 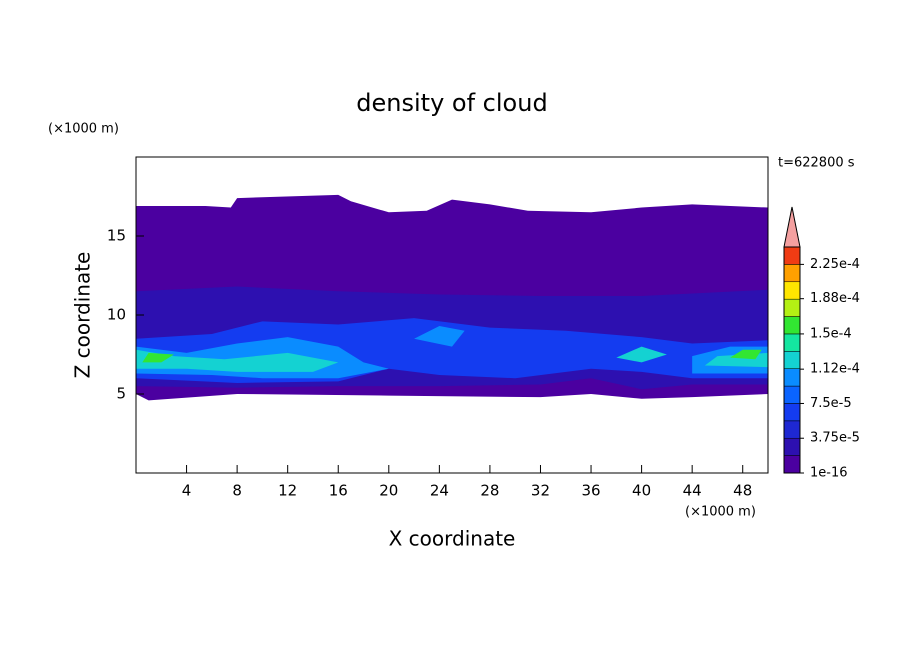 I want to click on x-tick-label: 40, so click(x=641, y=491).